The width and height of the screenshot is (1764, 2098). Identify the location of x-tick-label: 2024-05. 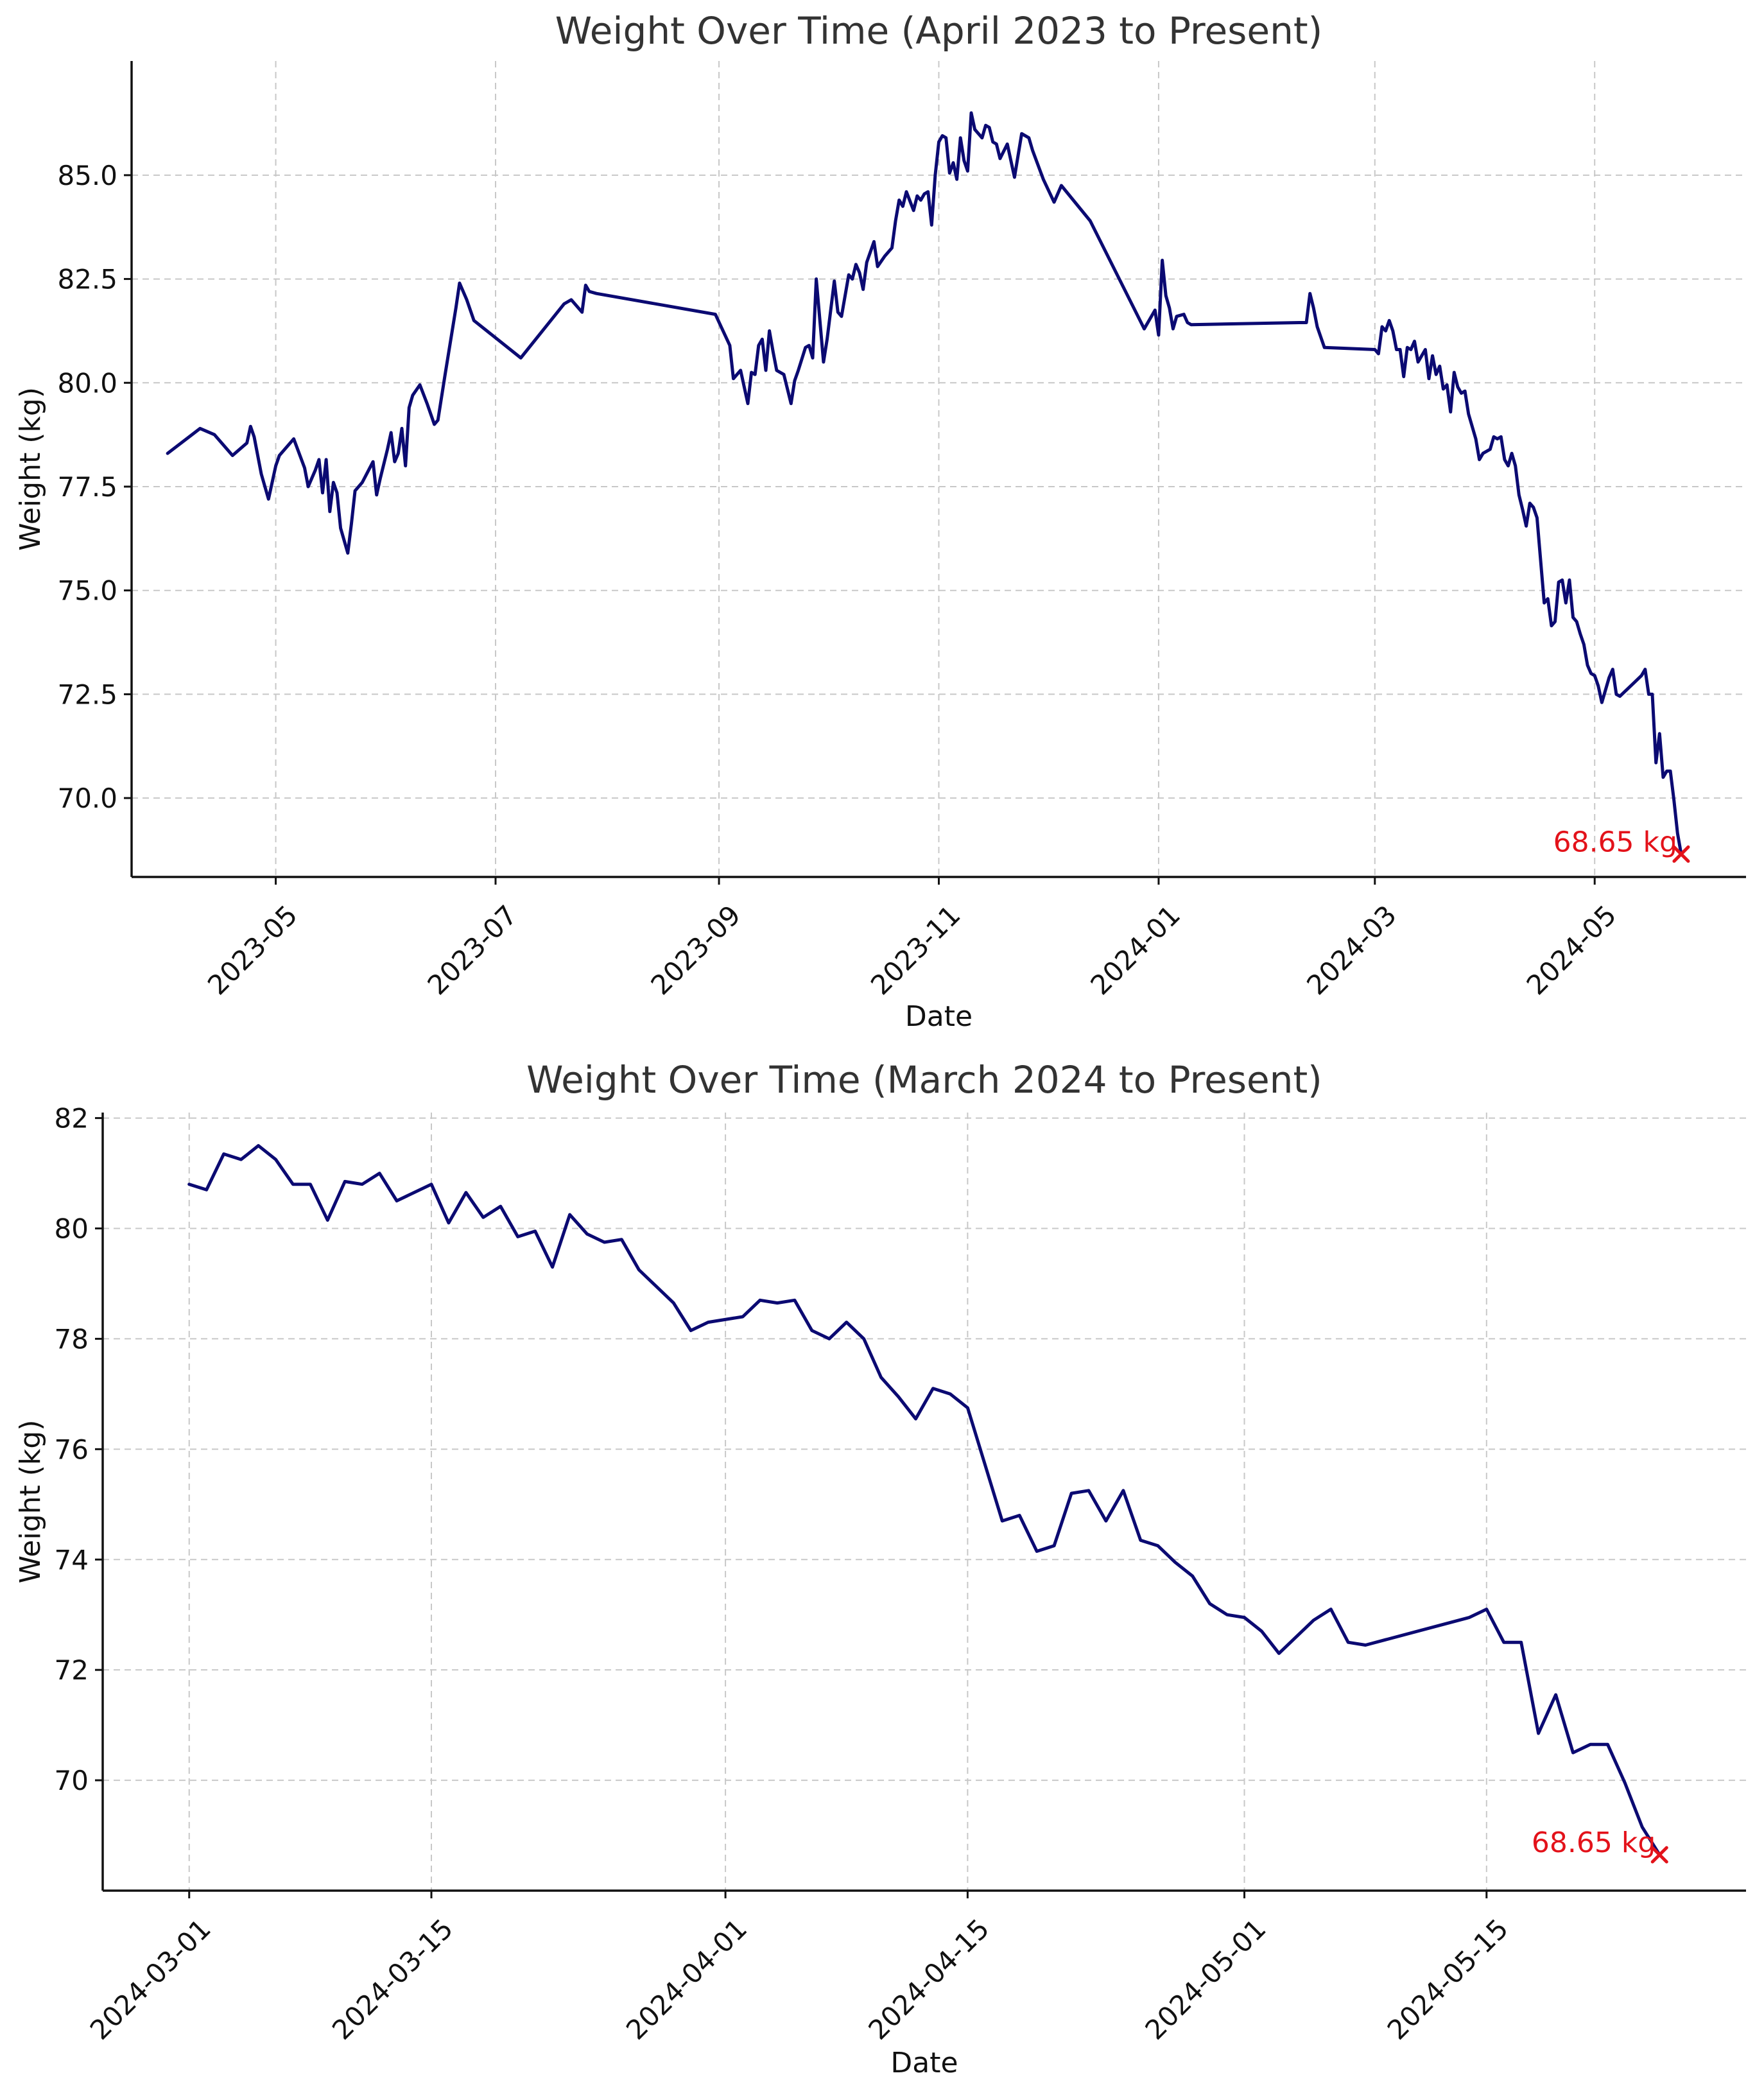
(1572, 950).